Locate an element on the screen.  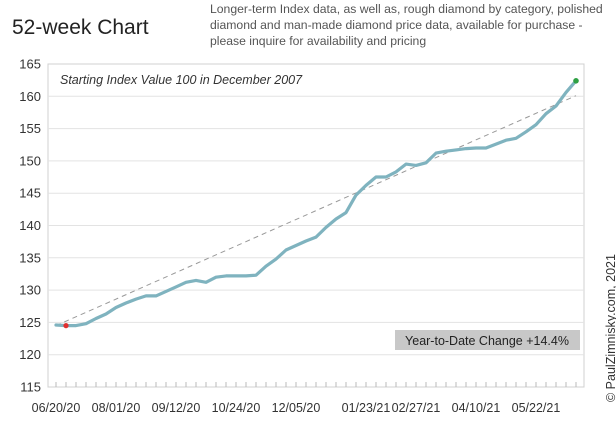
y-tick-label: 140 is located at coordinates (30, 225).